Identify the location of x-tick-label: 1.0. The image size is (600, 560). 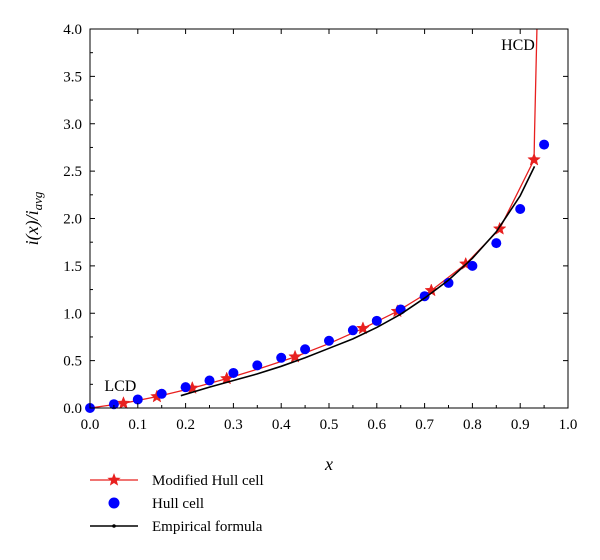
(568, 425).